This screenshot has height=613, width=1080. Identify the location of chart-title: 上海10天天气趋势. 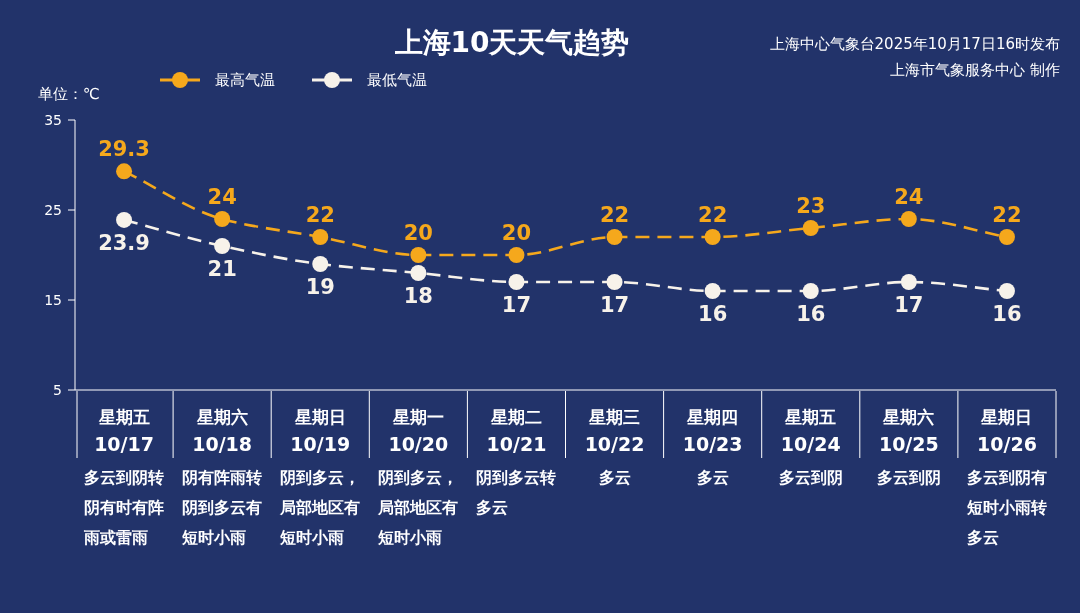
(511, 42).